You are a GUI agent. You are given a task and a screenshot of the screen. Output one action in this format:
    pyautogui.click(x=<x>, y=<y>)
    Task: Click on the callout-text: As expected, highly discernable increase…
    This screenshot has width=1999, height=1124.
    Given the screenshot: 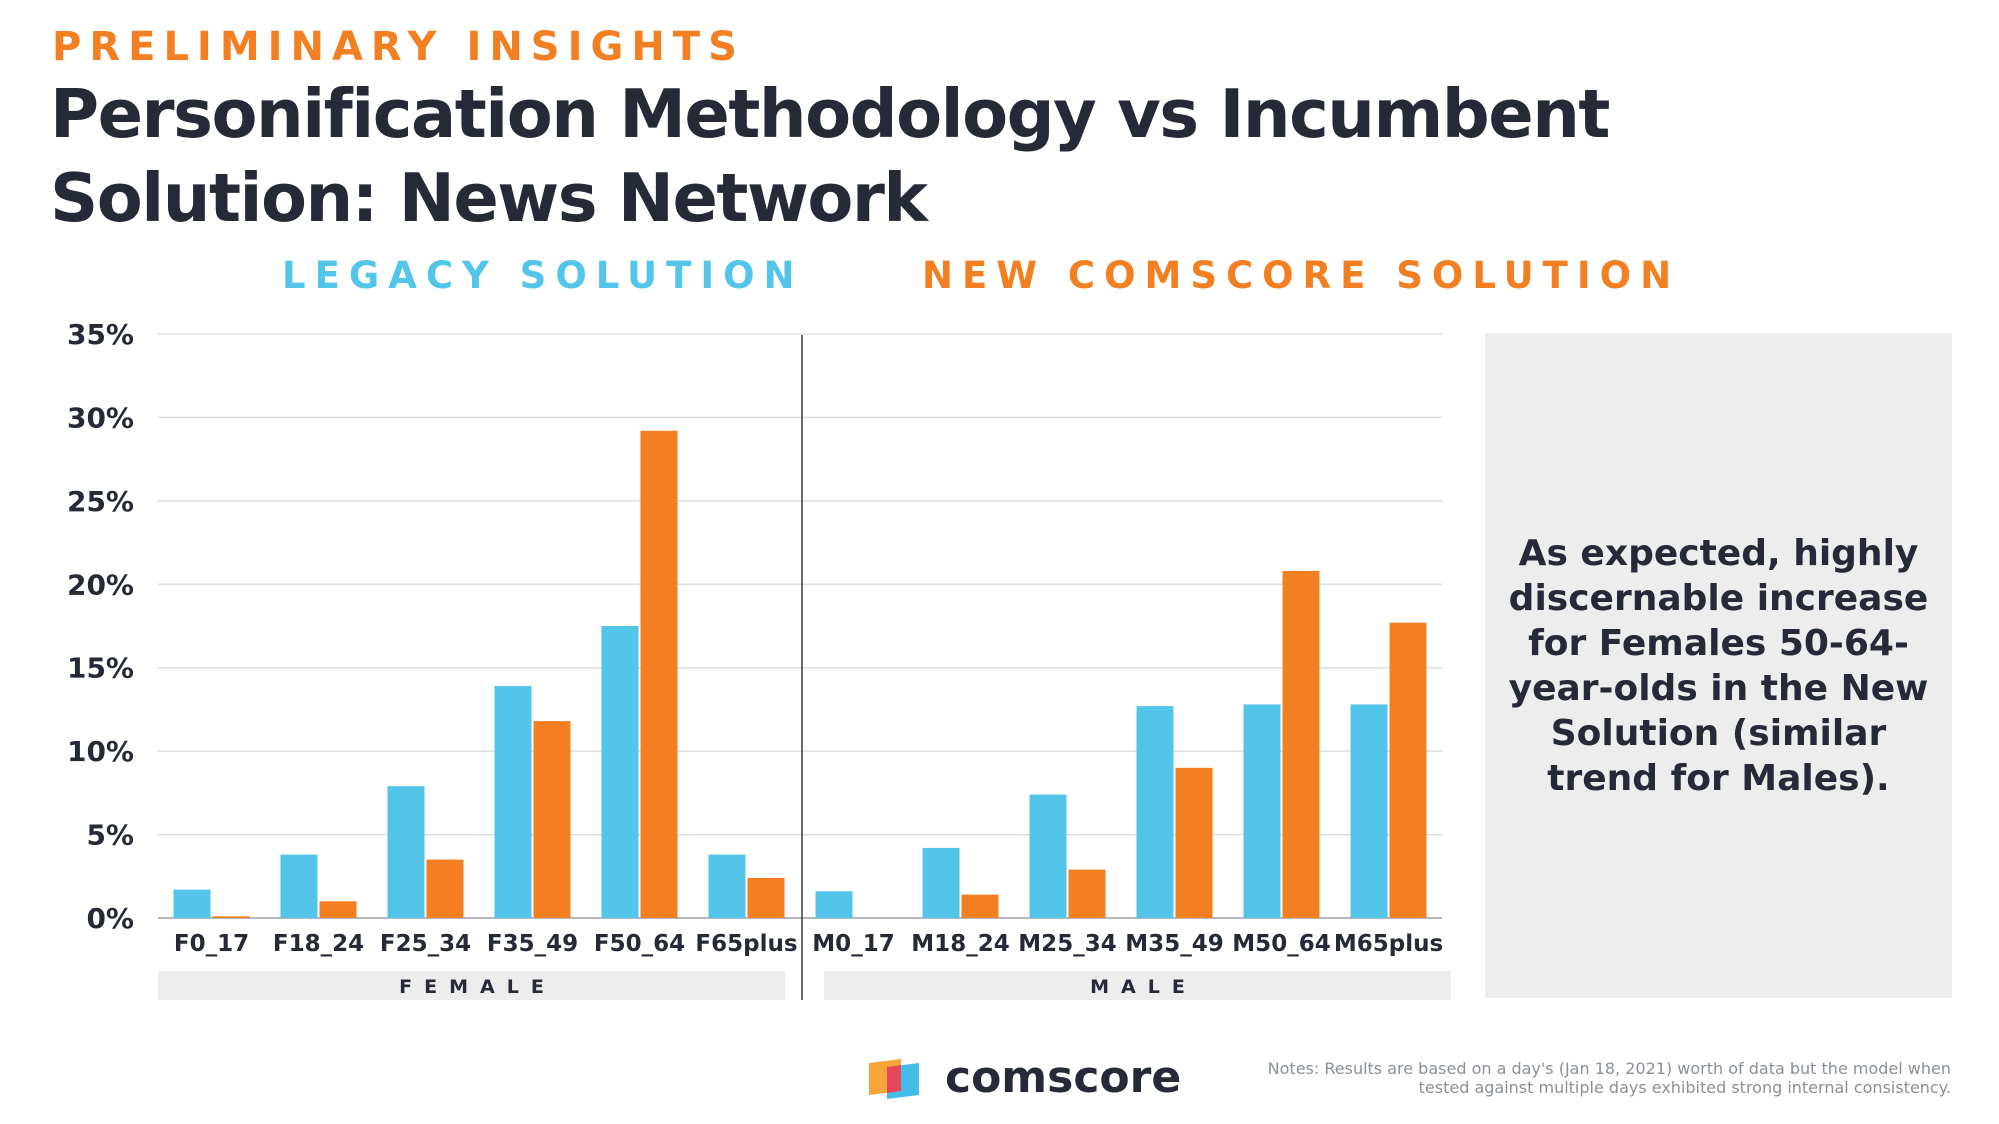 What is the action you would take?
    pyautogui.click(x=1718, y=665)
    